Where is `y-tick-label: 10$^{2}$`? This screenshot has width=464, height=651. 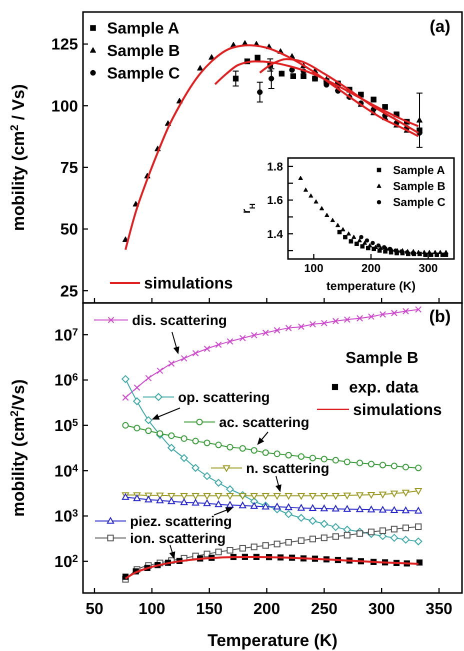
y-tick-label: 10$^{2}$ is located at coordinates (66, 562).